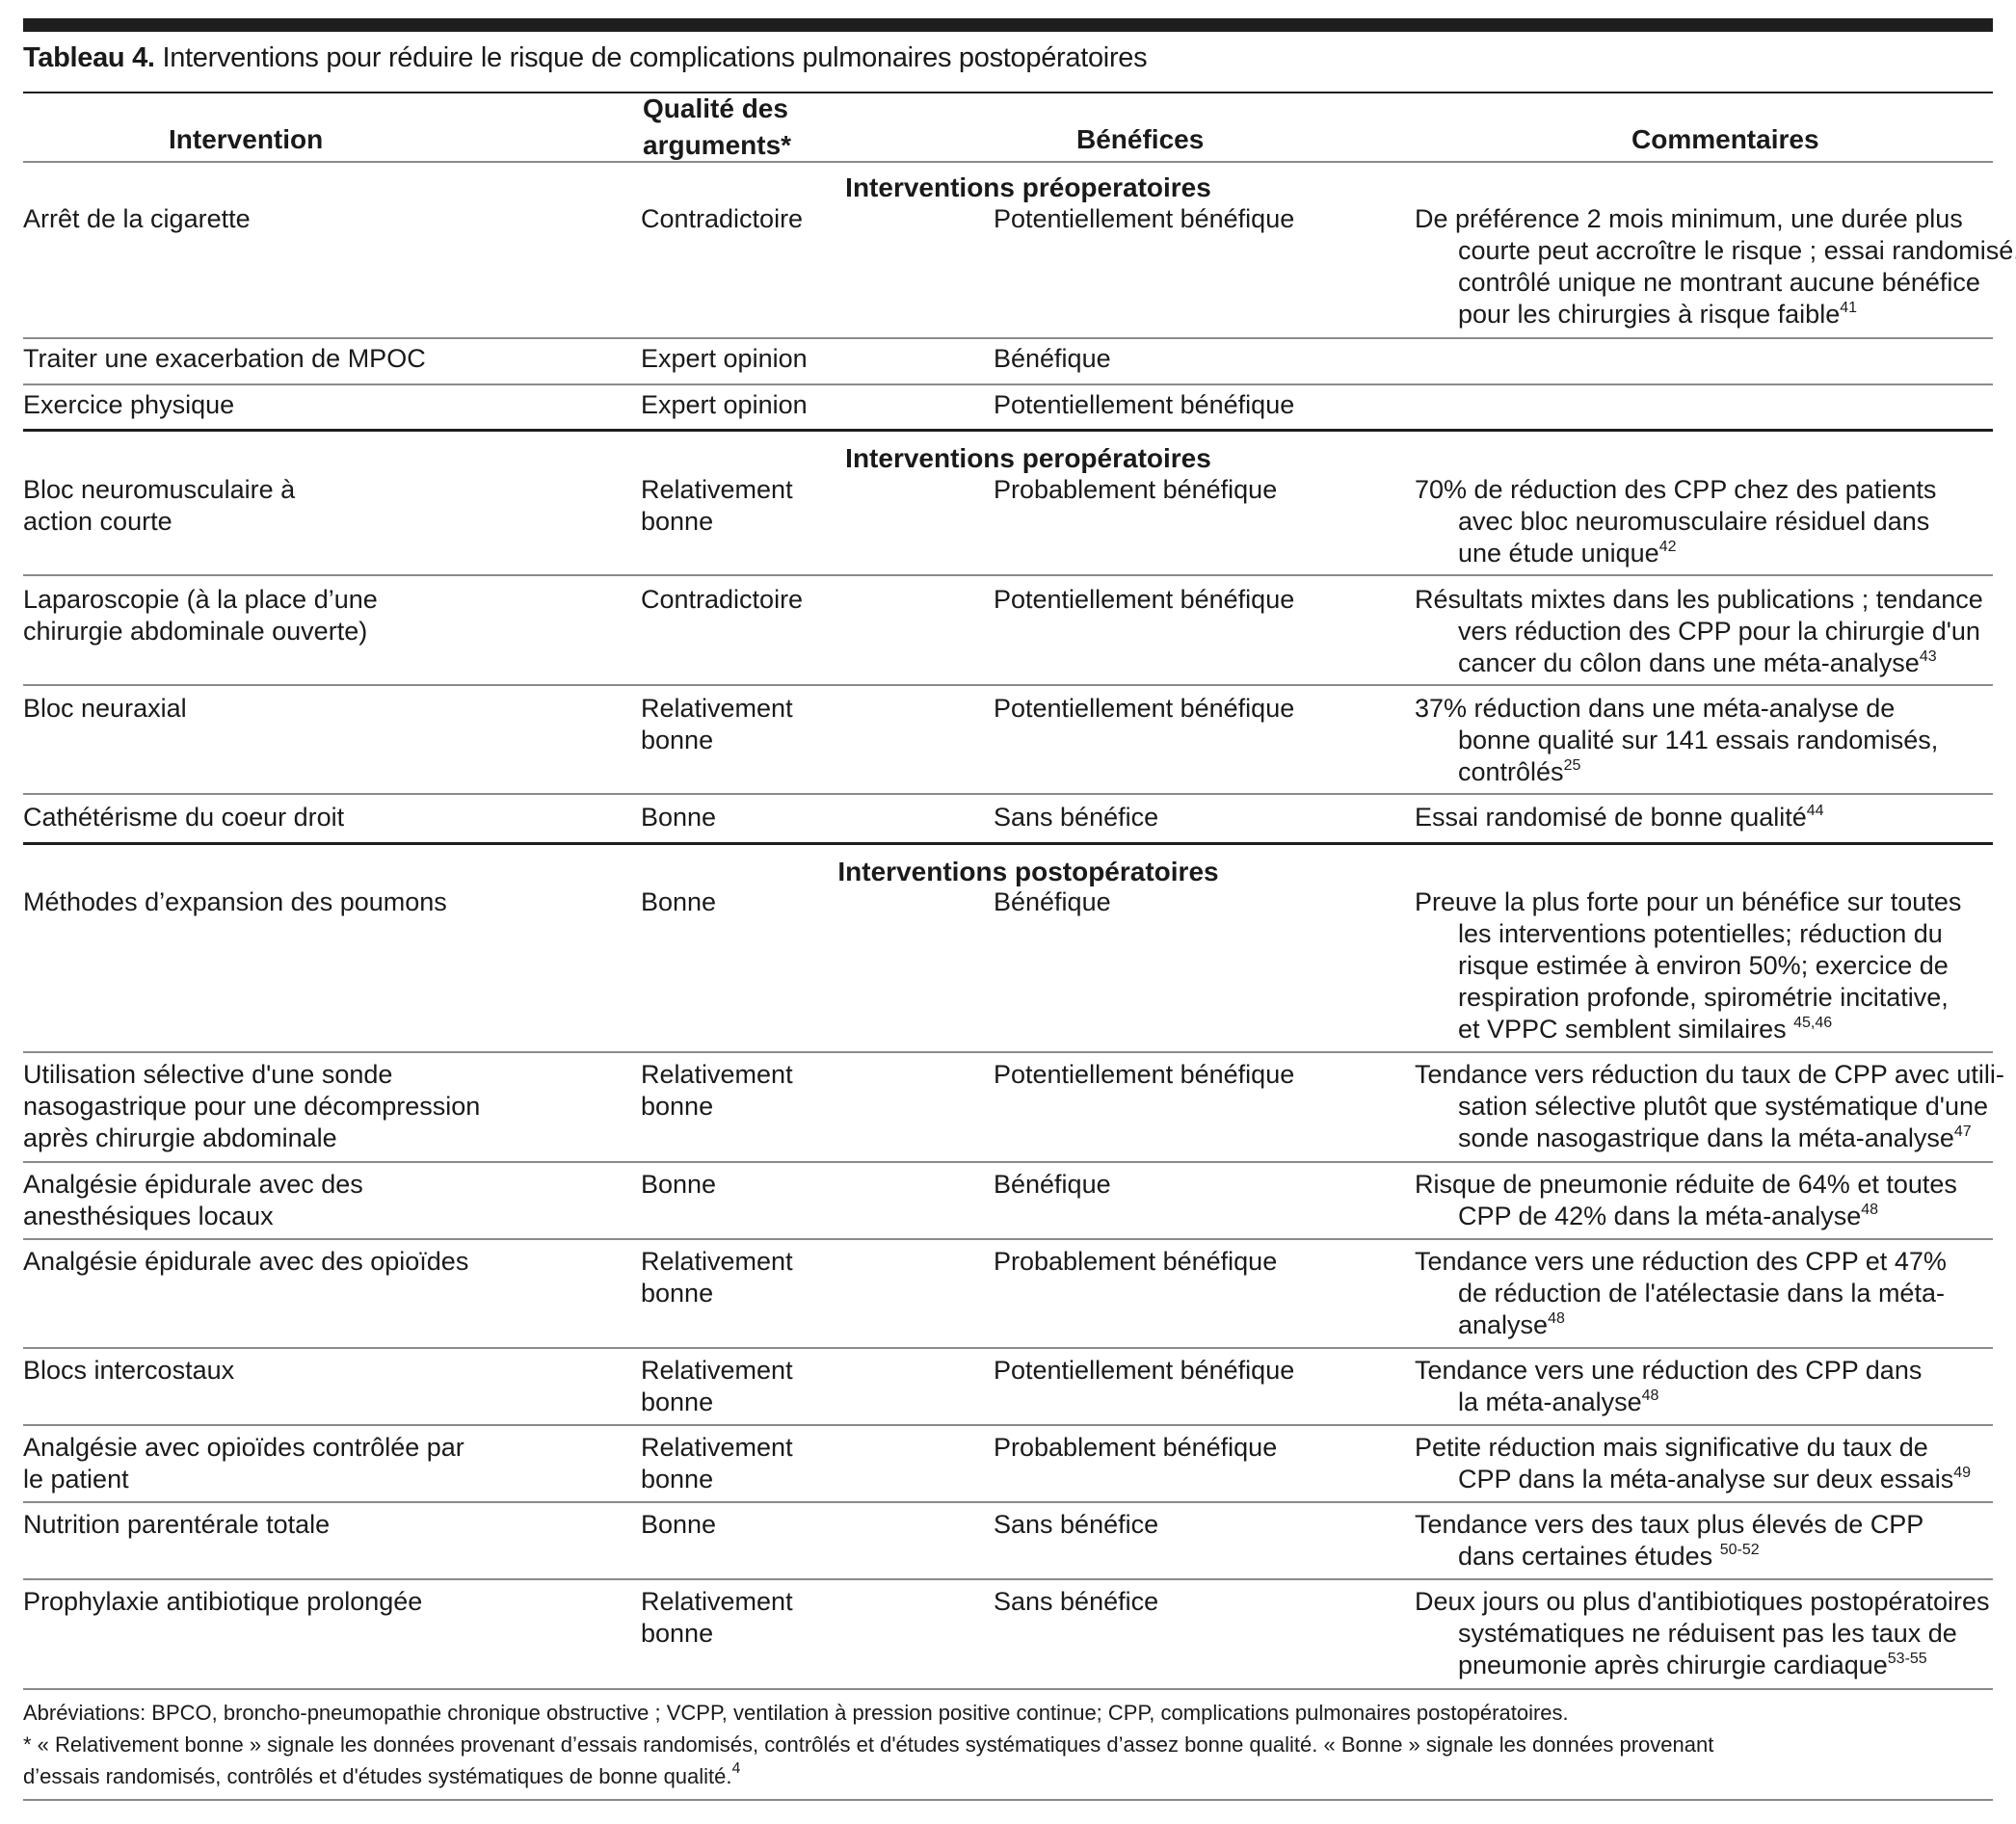 This screenshot has width=2016, height=1824. What do you see at coordinates (1572, 765) in the screenshot?
I see `reference-number: 25` at bounding box center [1572, 765].